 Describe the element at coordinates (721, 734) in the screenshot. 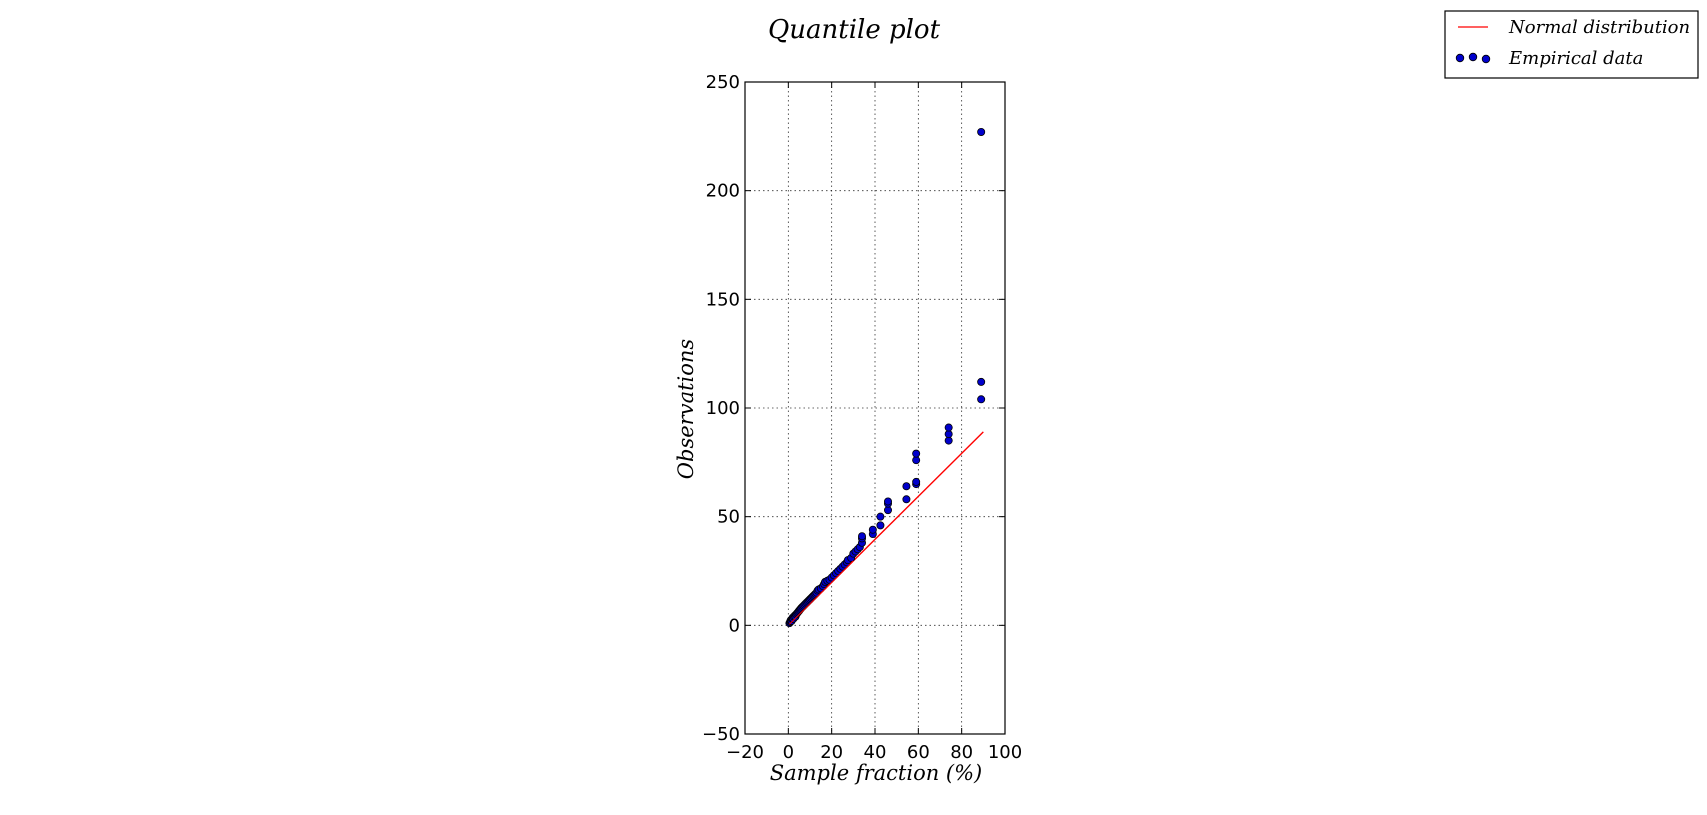

I see `y-tick-label: −50` at that location.